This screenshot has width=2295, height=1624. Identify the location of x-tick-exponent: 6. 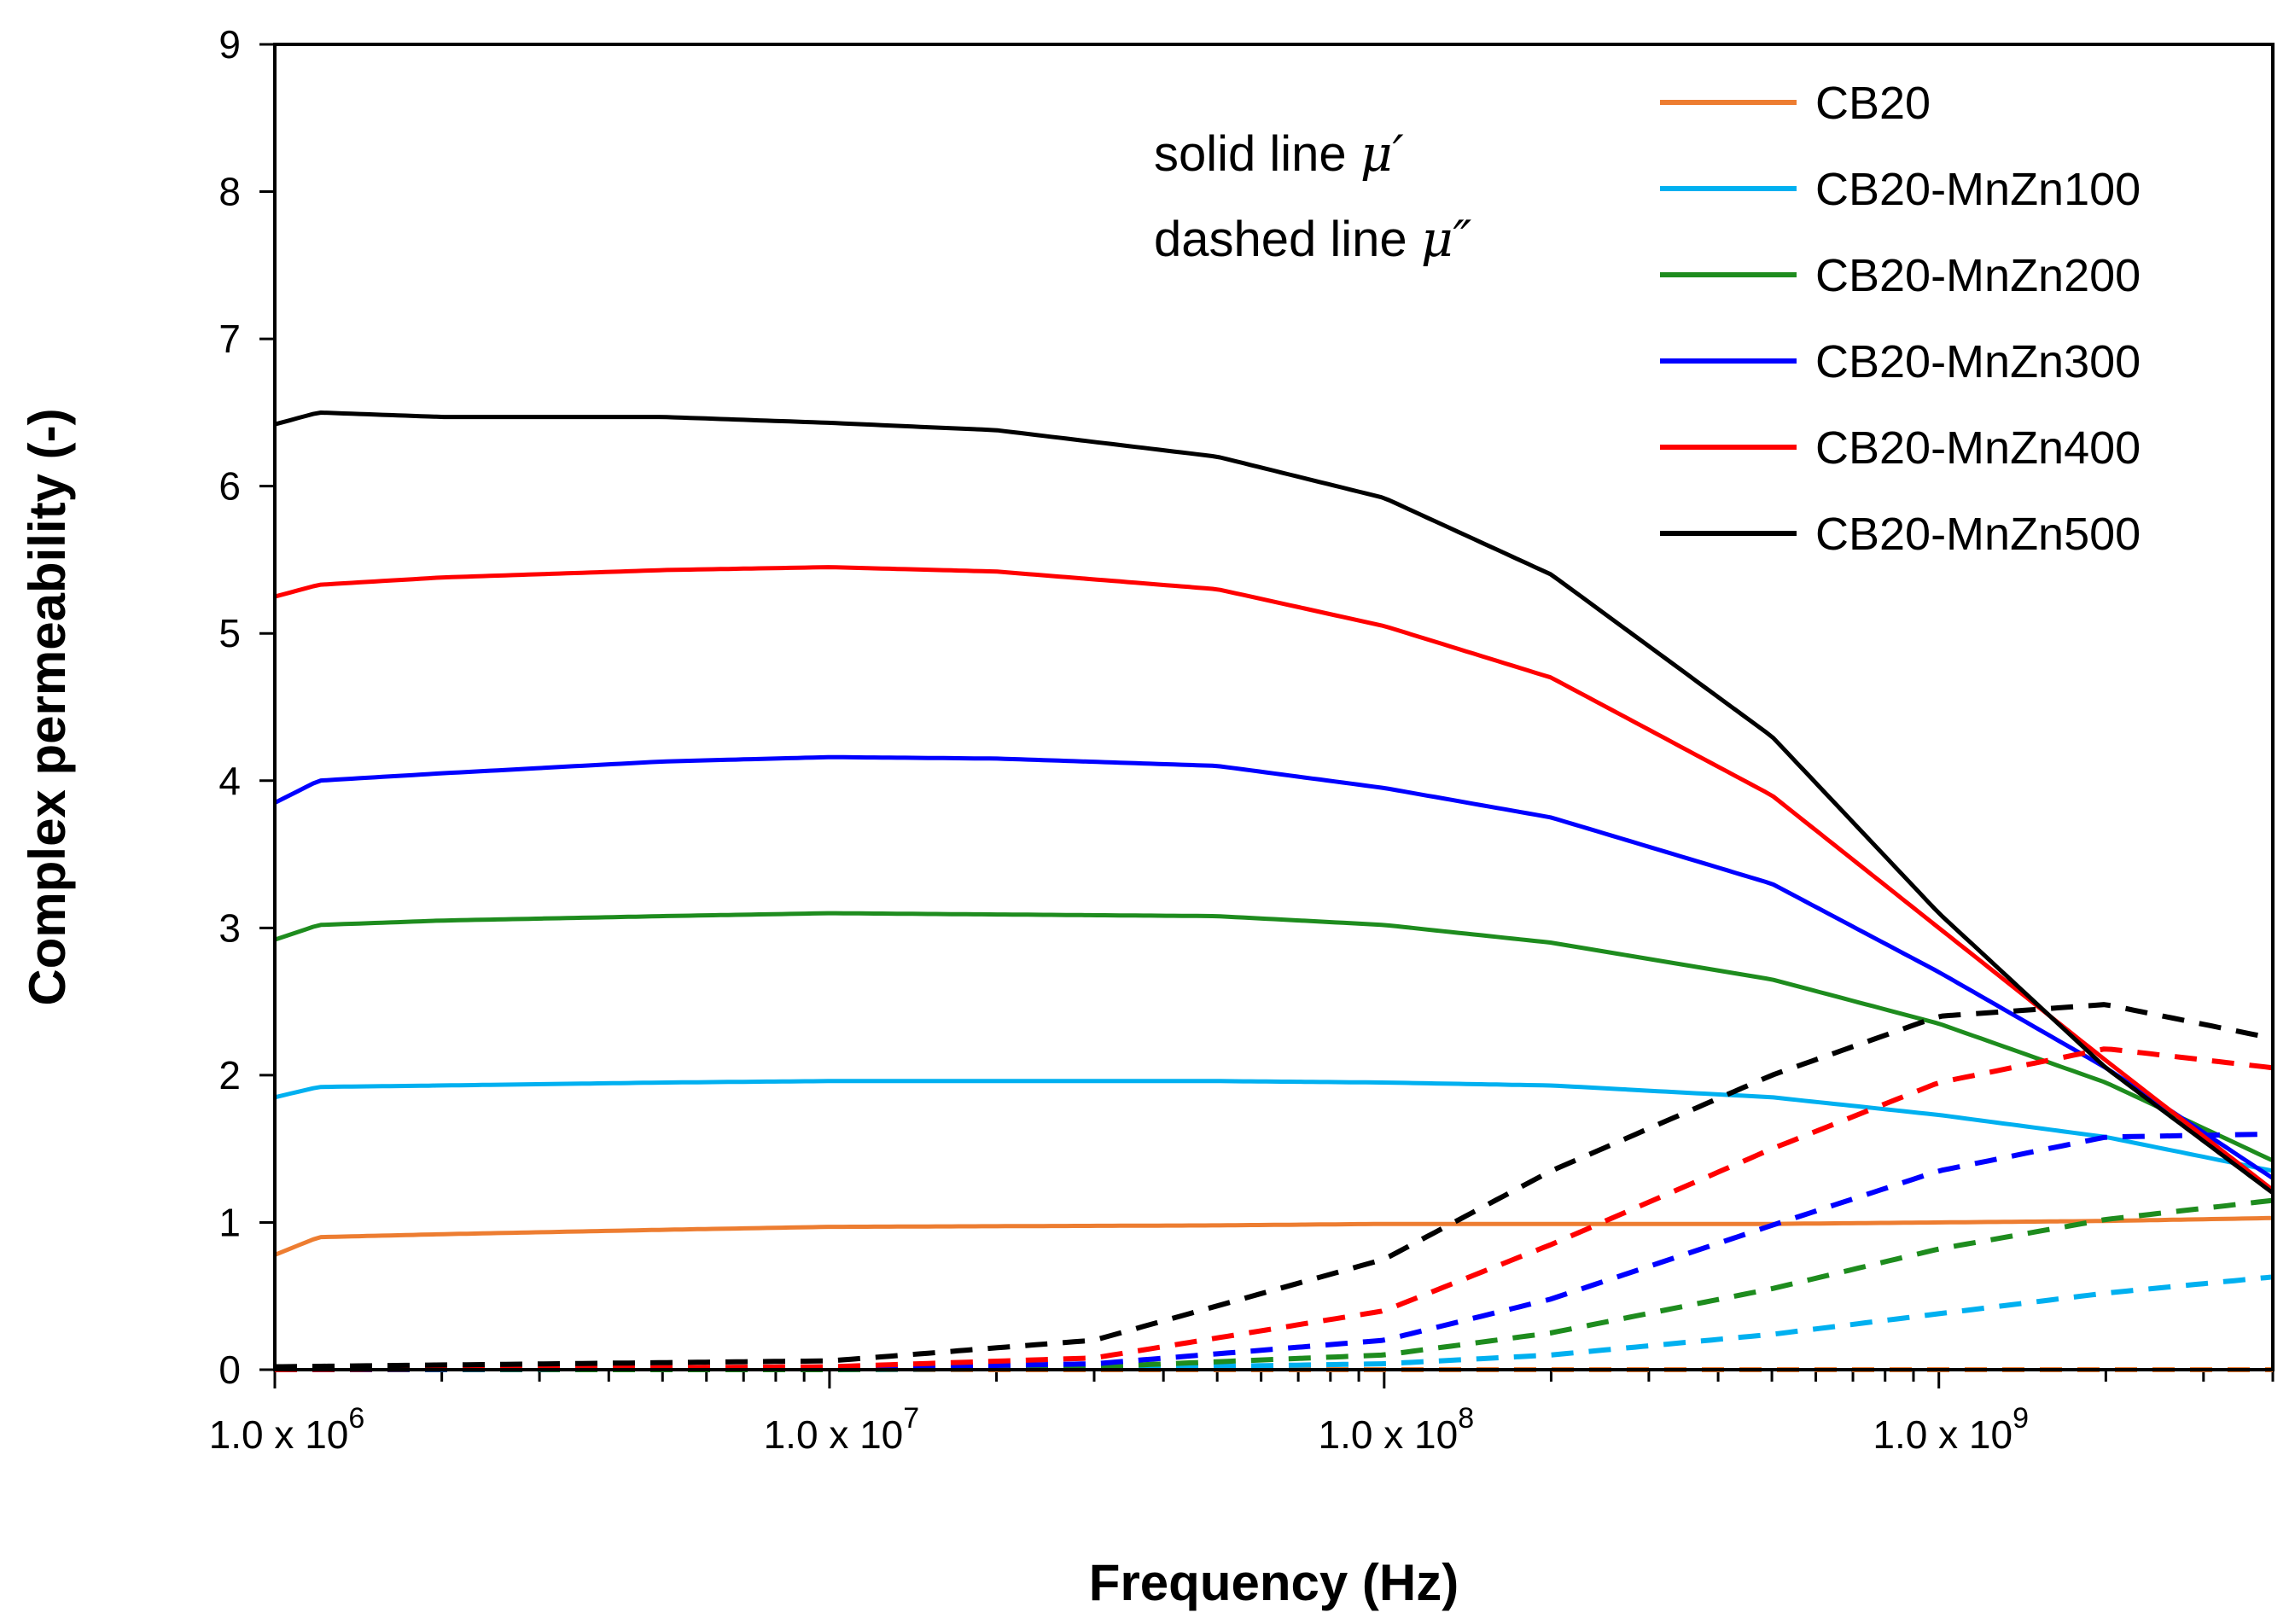
(356, 1418).